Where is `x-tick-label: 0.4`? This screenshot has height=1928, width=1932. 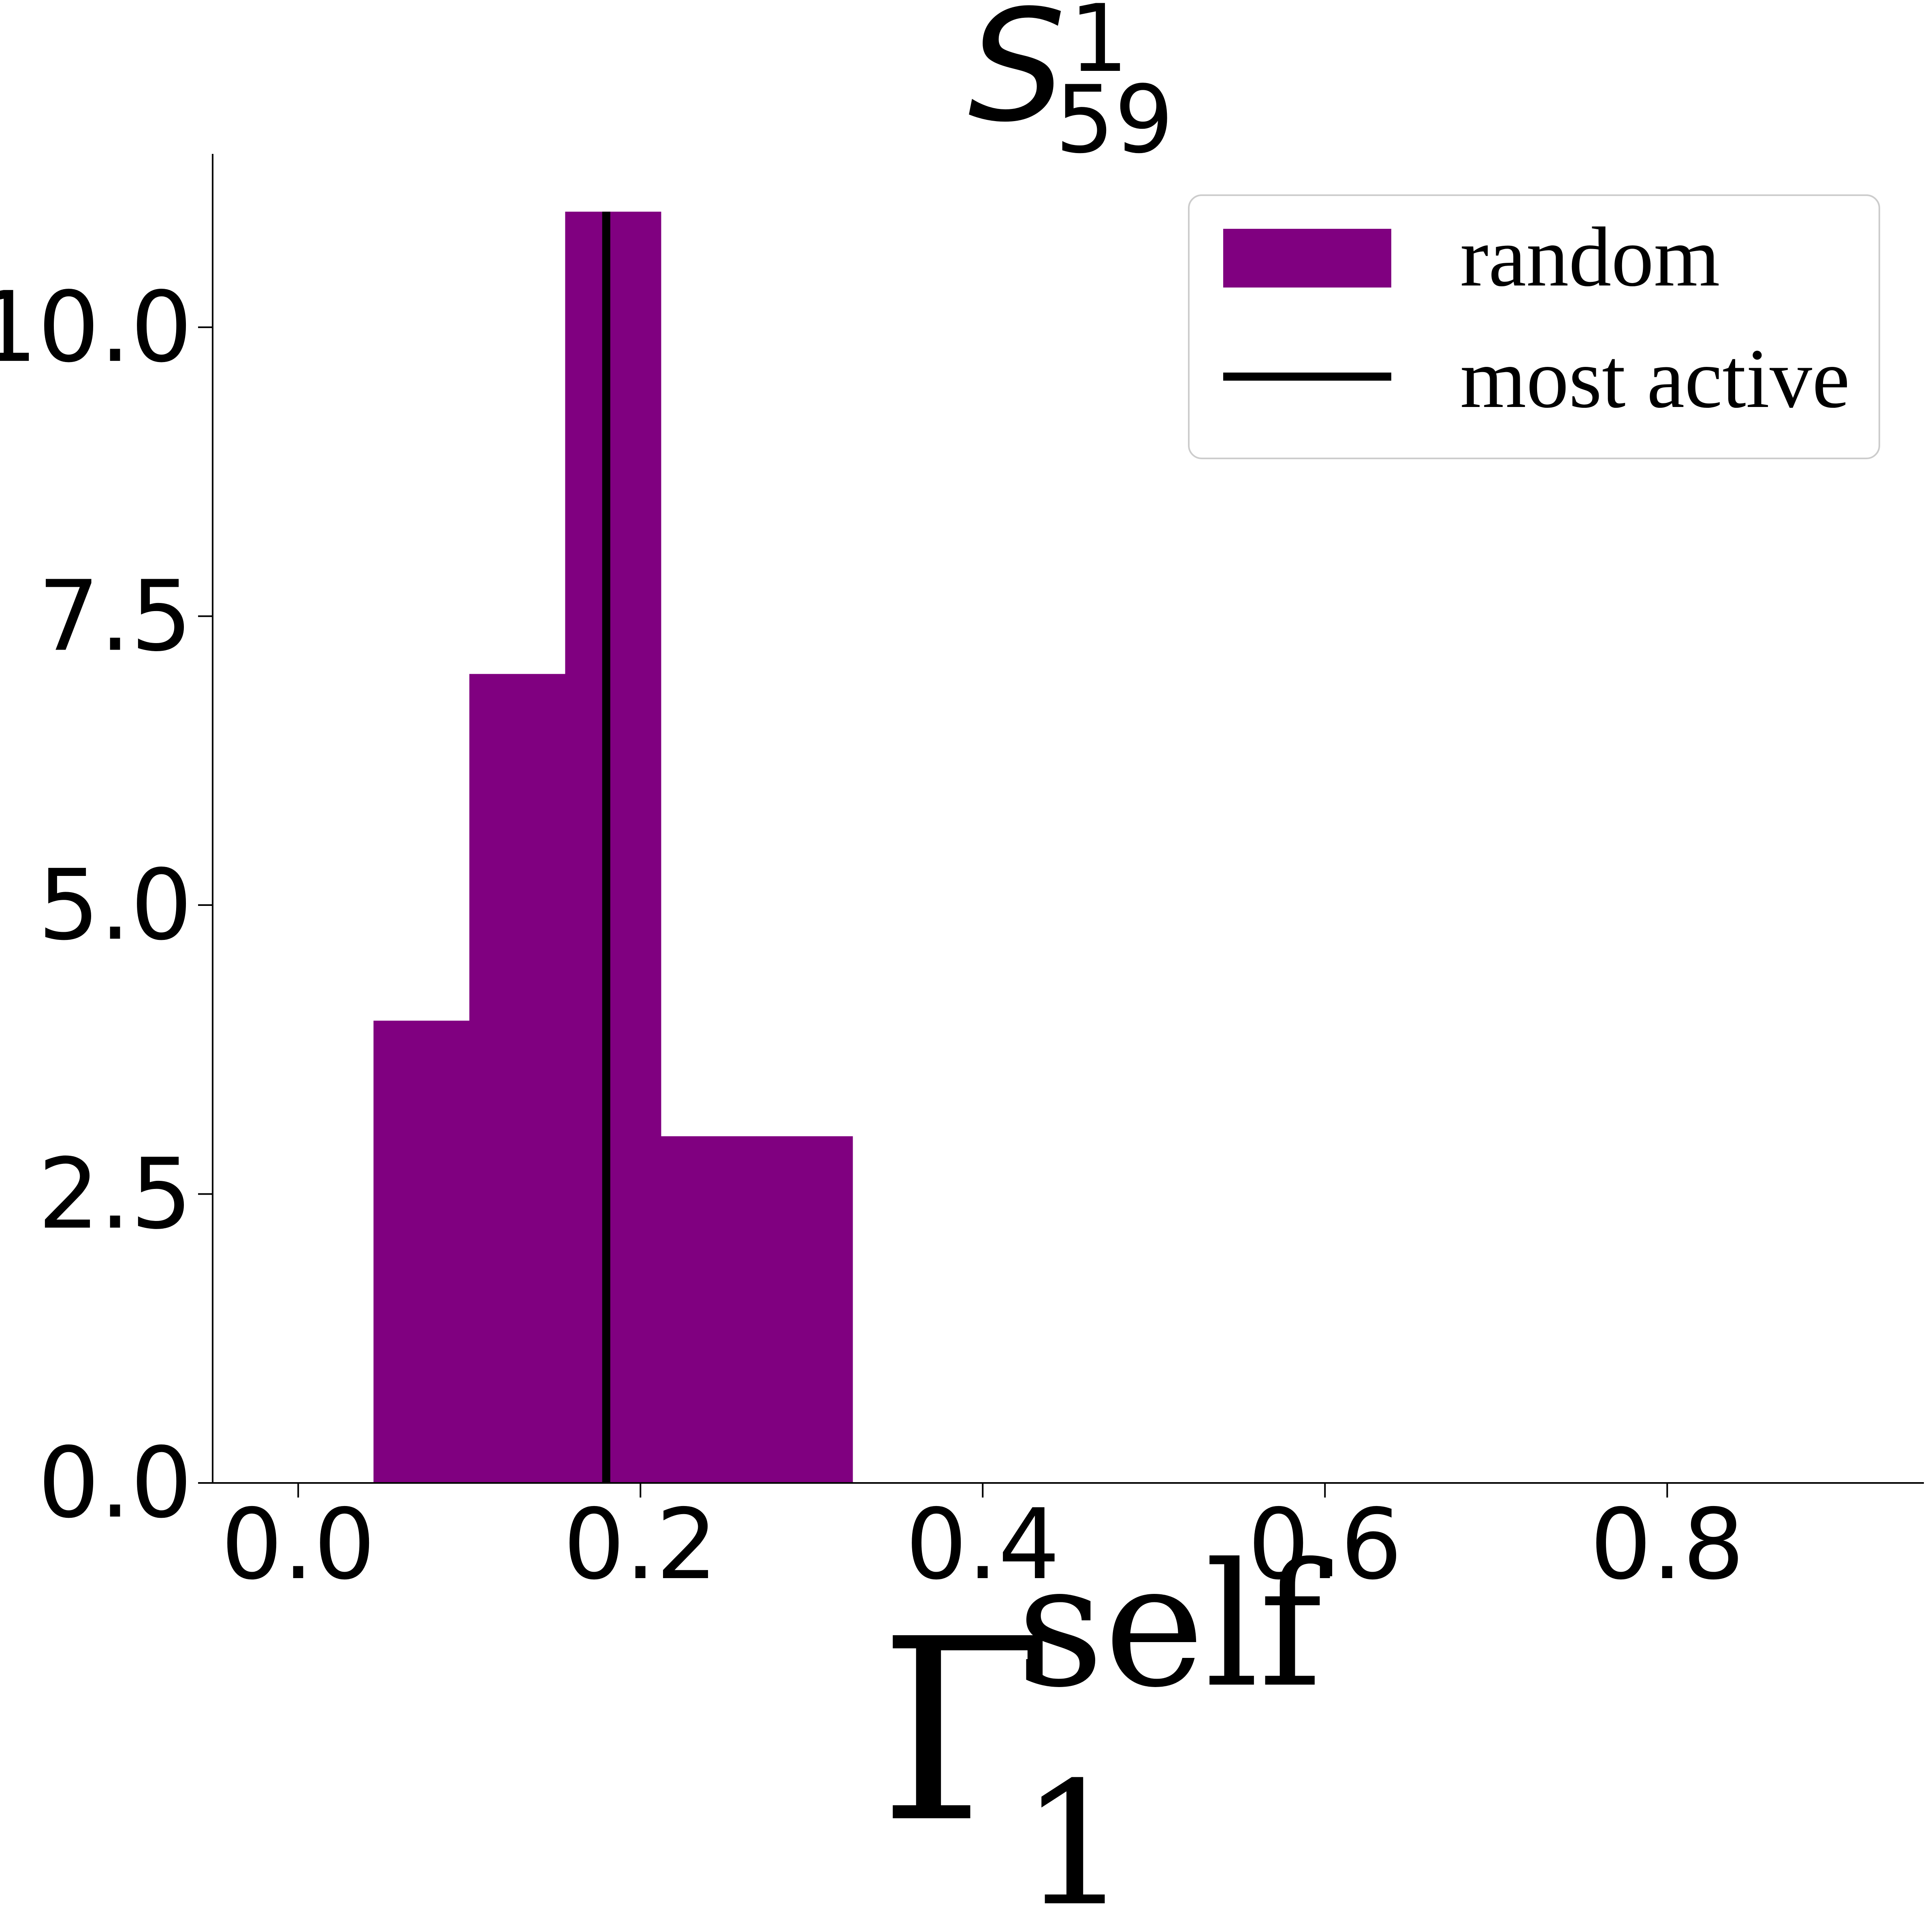
x-tick-label: 0.4 is located at coordinates (983, 1544).